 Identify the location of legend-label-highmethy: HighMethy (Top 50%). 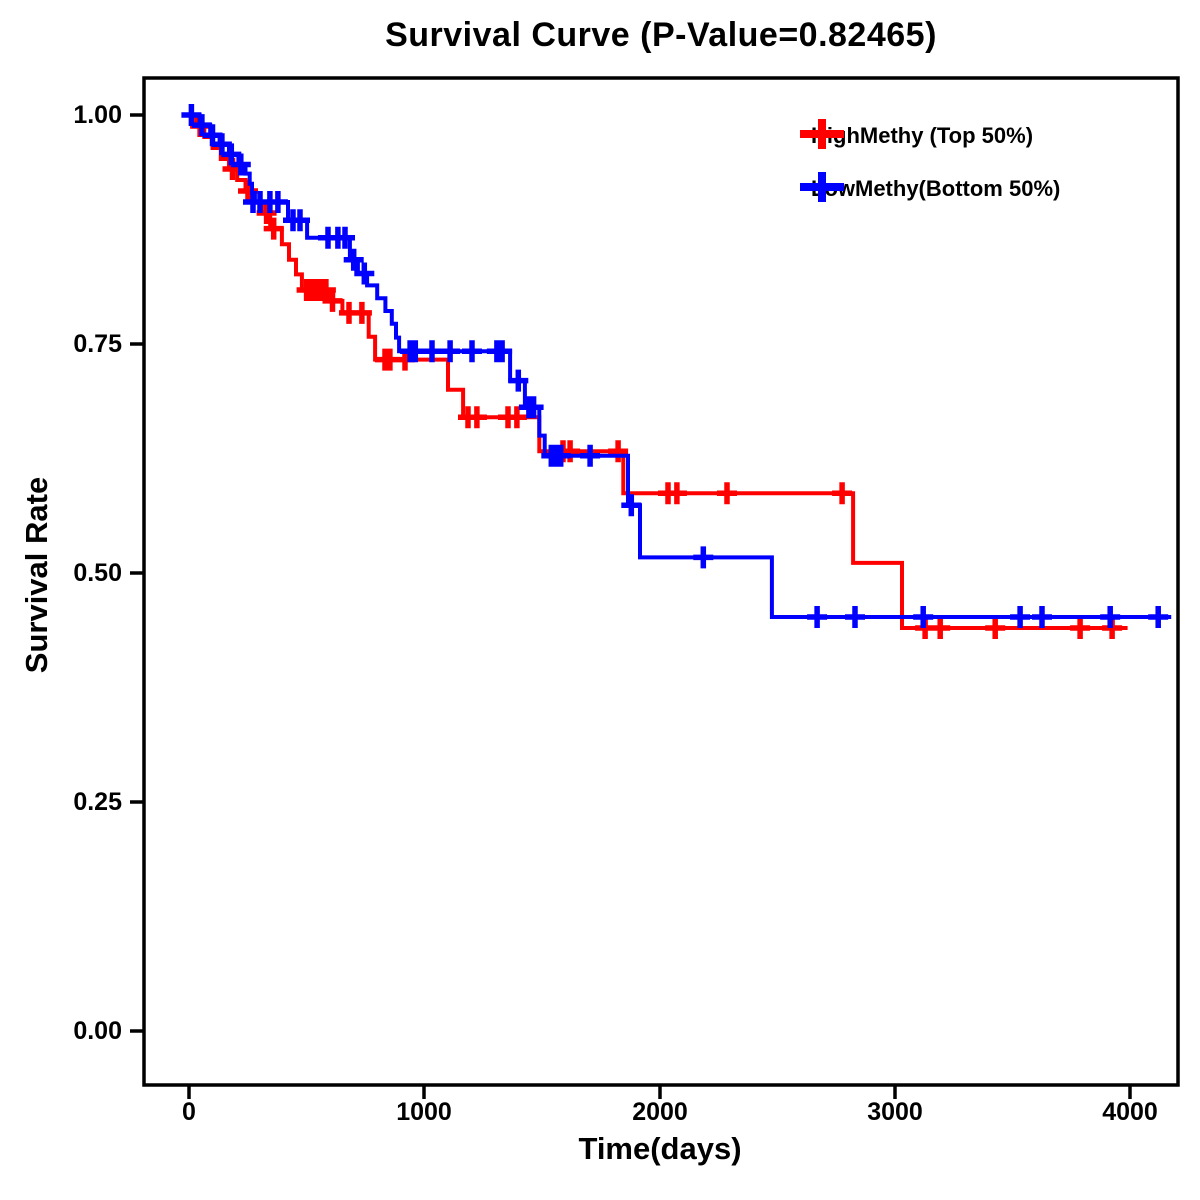
(922, 135).